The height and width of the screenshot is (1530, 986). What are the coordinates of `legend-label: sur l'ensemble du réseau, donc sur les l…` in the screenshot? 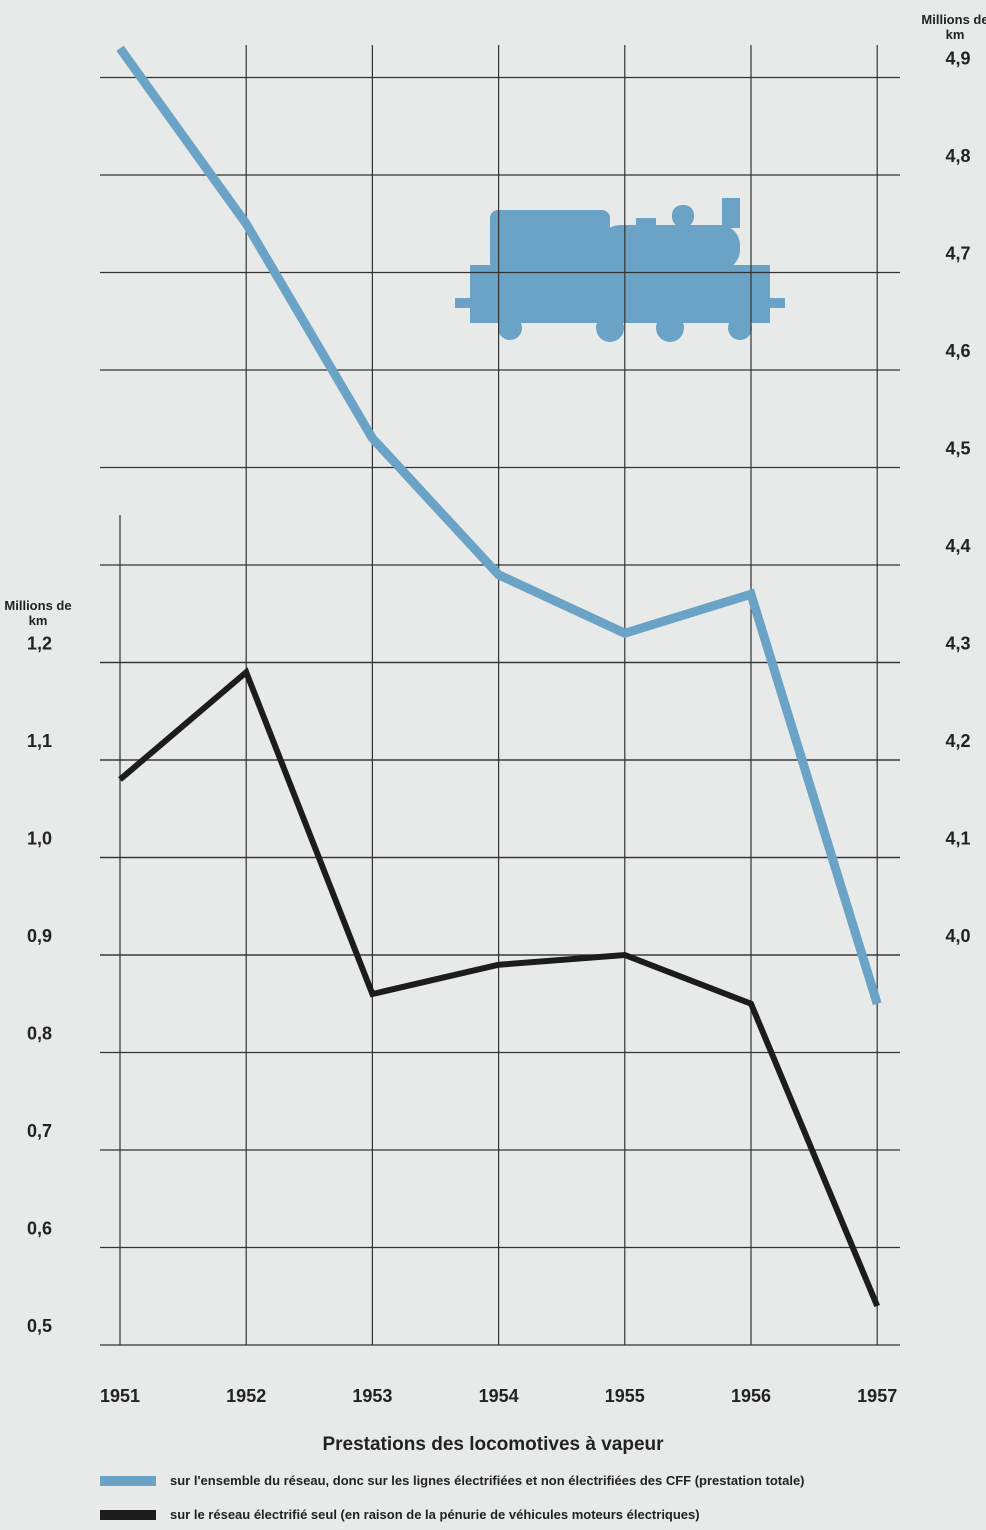 It's located at (487, 1480).